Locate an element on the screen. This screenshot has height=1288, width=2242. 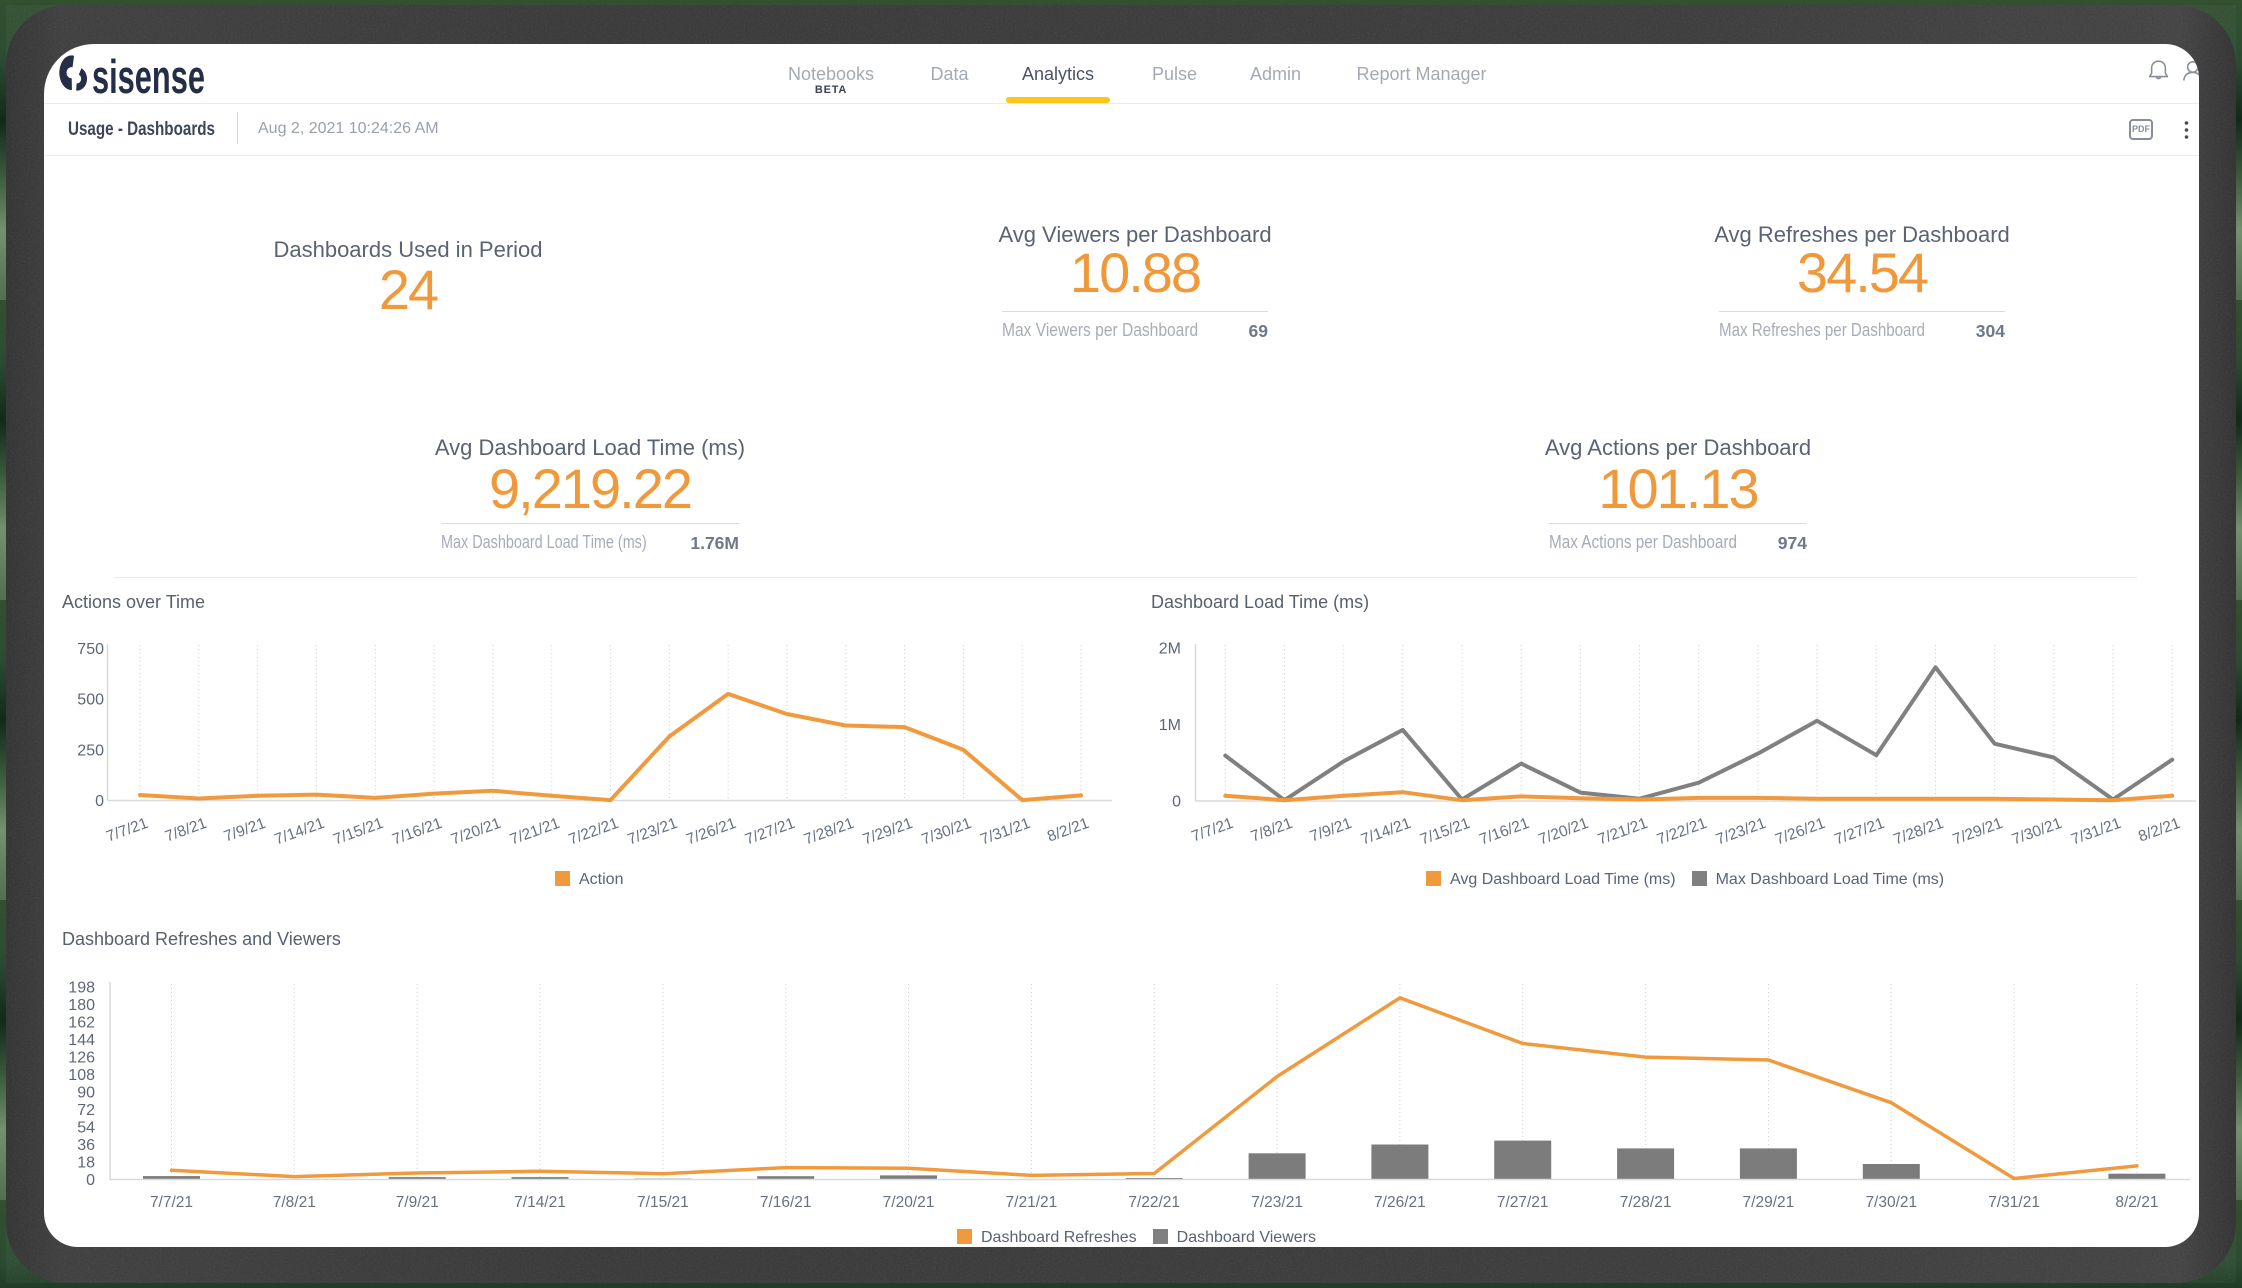
svg-text: 250 is located at coordinates (90, 750).